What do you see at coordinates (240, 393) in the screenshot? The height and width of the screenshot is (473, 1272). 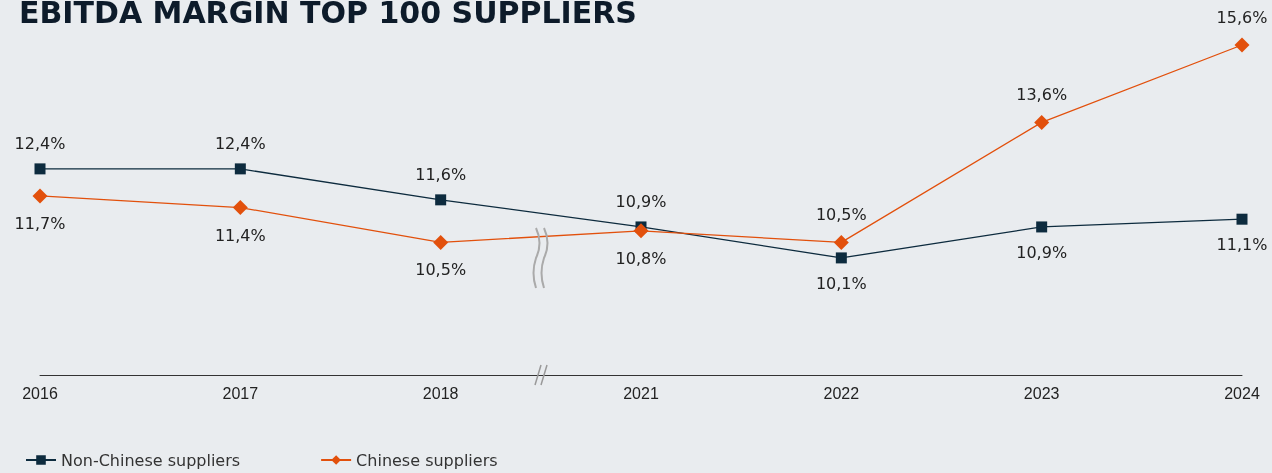 I see `x-tick-label: 2017` at bounding box center [240, 393].